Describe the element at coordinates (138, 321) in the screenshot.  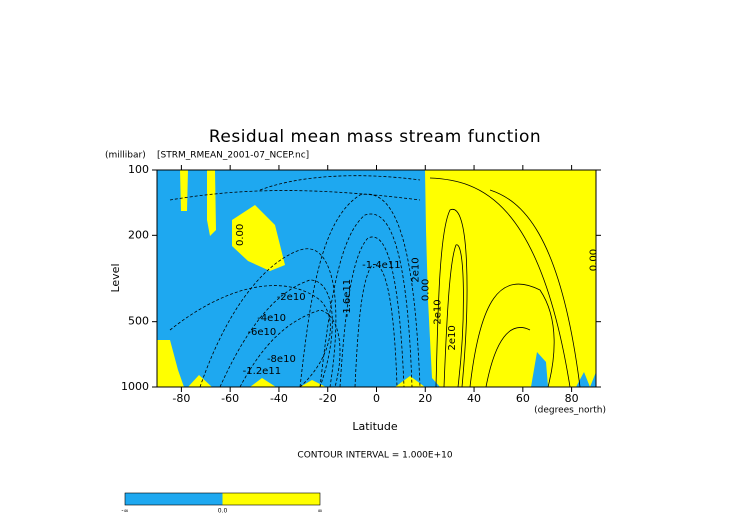
I see `y-tick-label: 500` at that location.